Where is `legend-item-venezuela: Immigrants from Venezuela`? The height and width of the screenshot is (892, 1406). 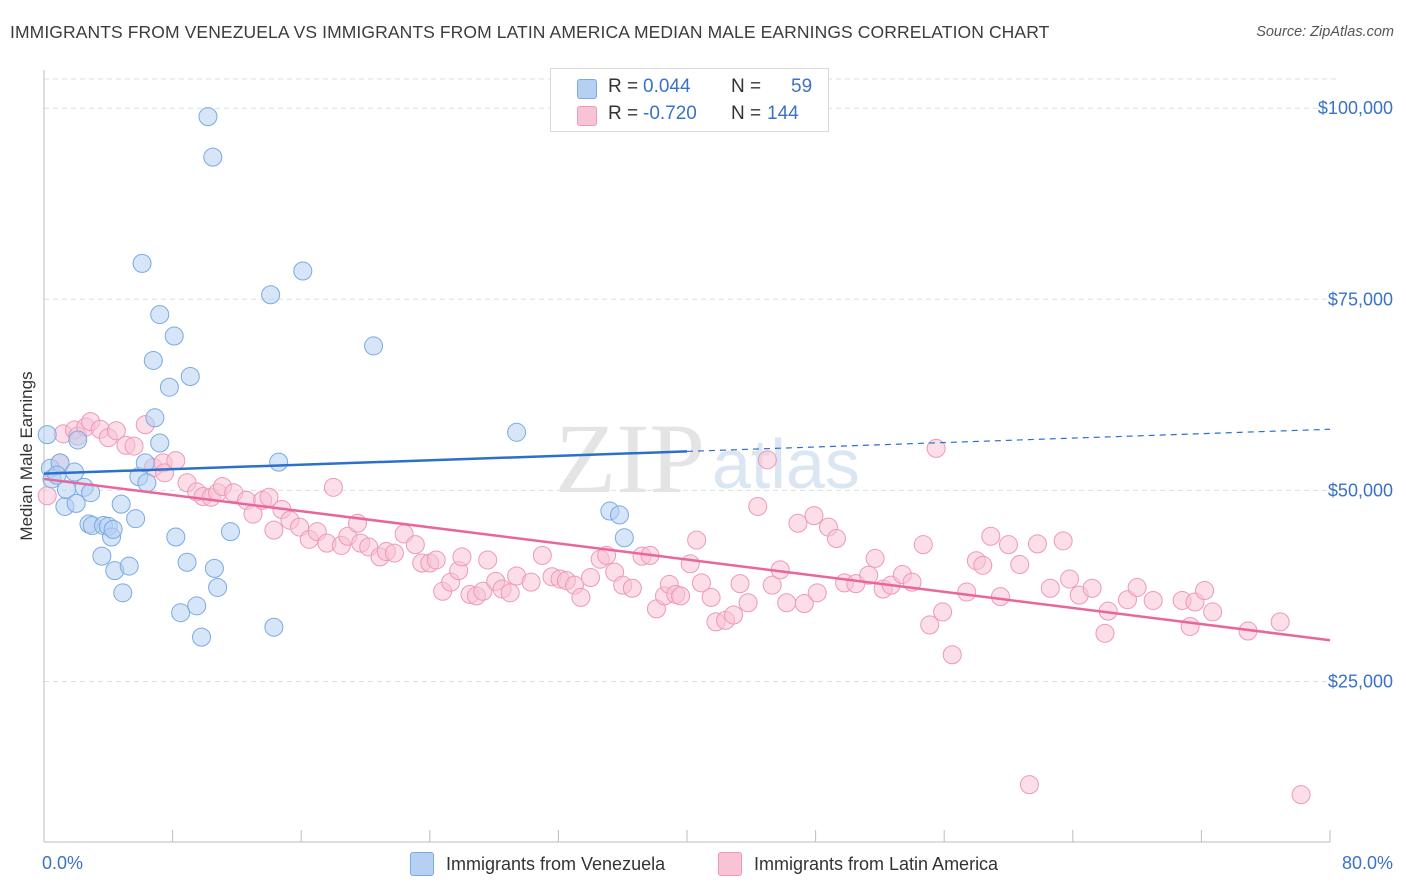
legend-item-venezuela: Immigrants from Venezuela is located at coordinates (537, 864).